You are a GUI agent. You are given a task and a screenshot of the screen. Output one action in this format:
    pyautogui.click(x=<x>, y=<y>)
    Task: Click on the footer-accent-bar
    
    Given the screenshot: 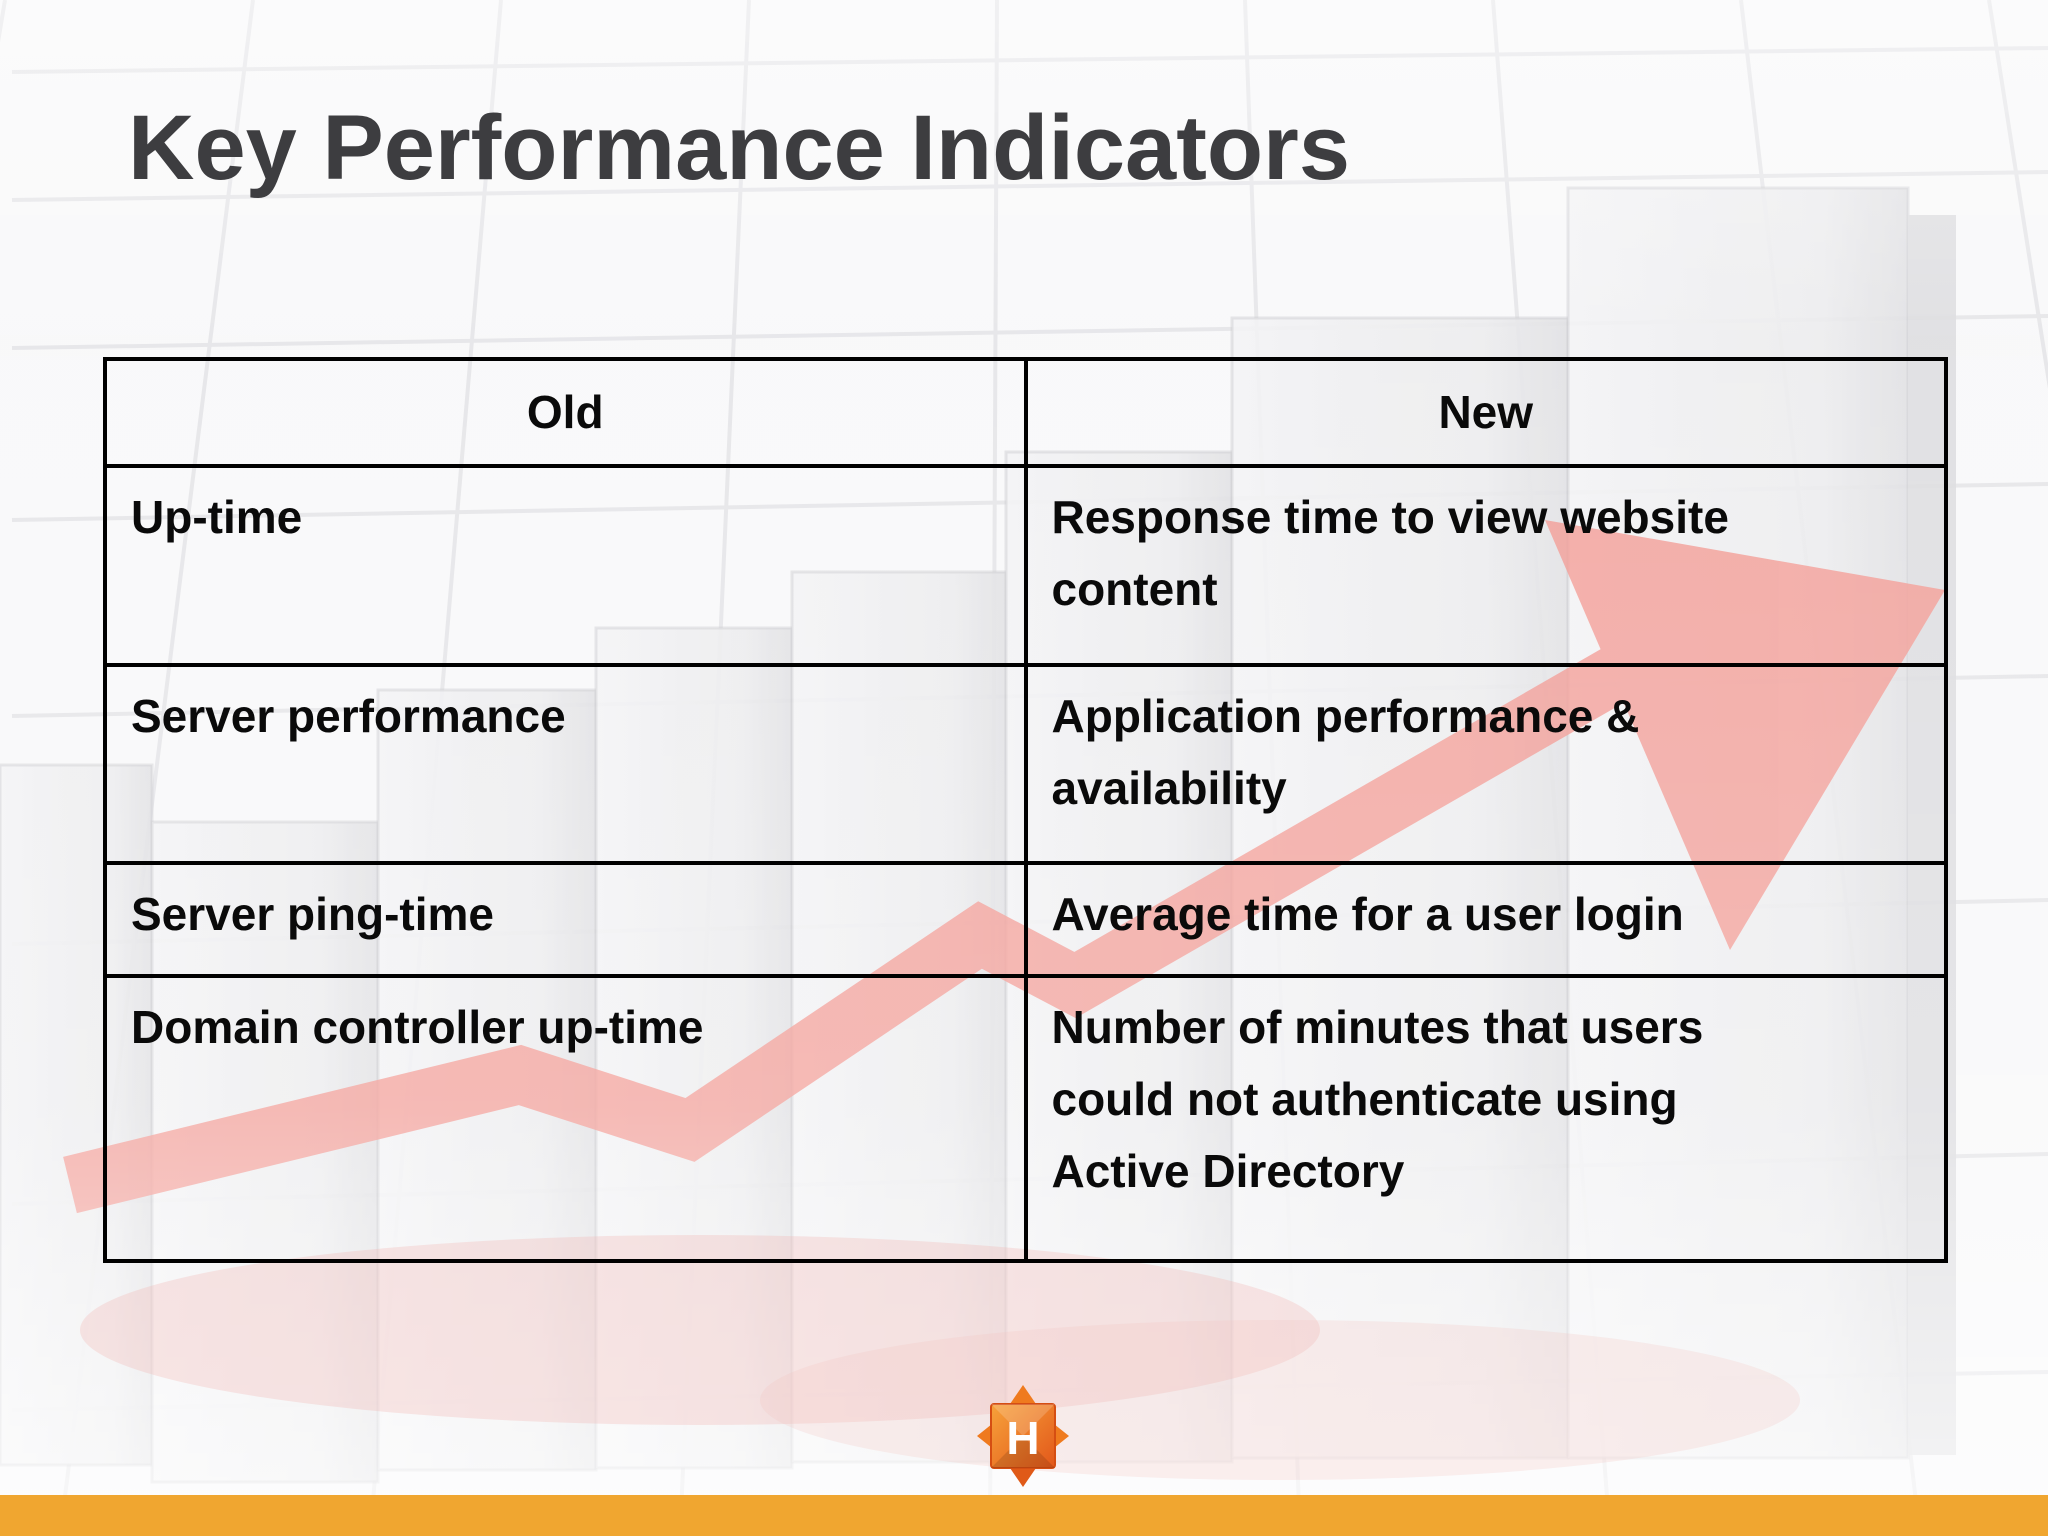 What is the action you would take?
    pyautogui.click(x=1024, y=1515)
    